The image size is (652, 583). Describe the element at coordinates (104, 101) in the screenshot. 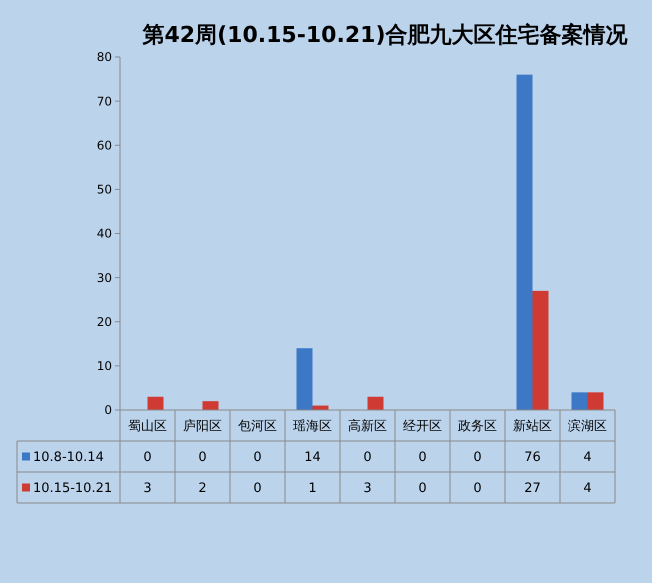

I see `y-tick-label: 70` at that location.